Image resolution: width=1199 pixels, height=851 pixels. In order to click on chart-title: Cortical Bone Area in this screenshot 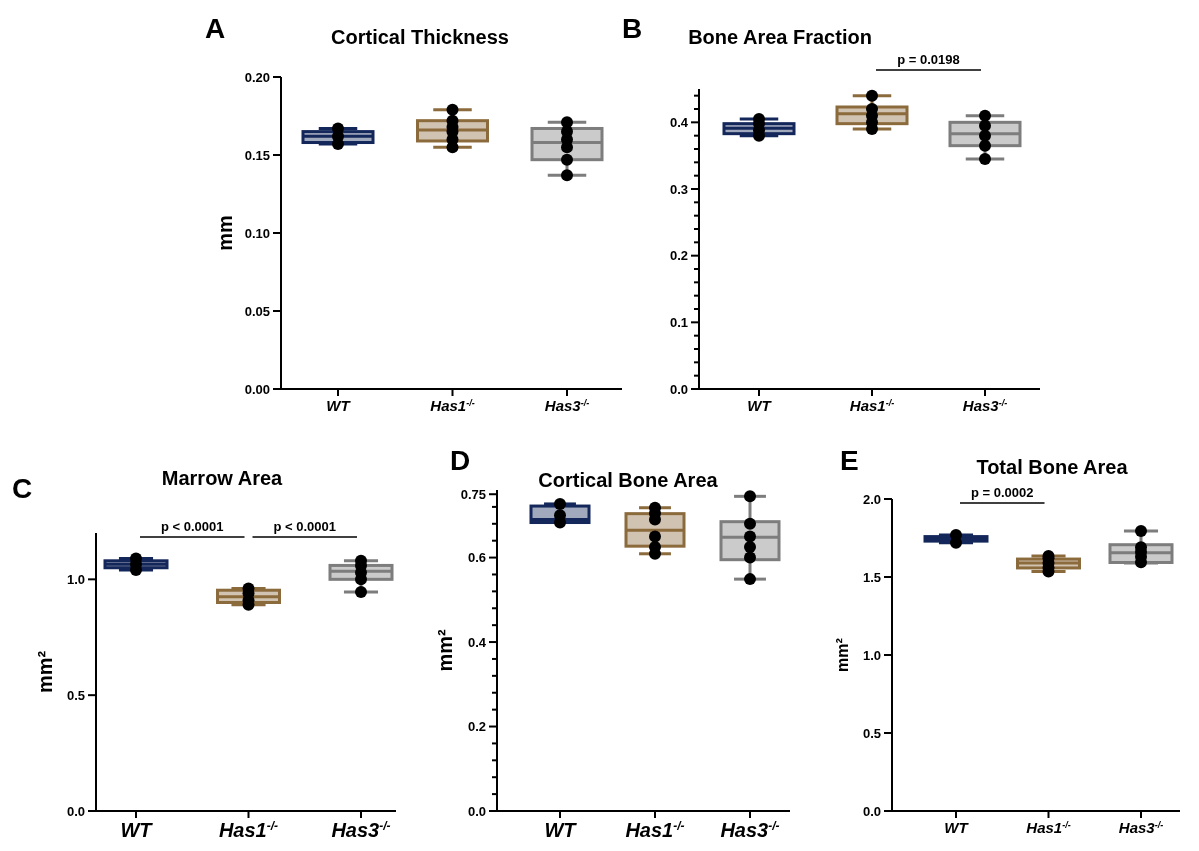, I will do `click(628, 480)`.